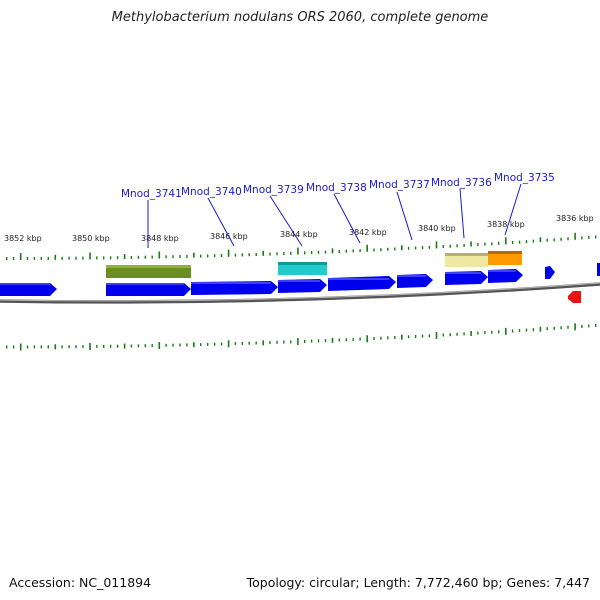 This screenshot has height=600, width=600. Describe the element at coordinates (524, 178) in the screenshot. I see `gene-label-mnod-3735: Mnod_3735` at that location.